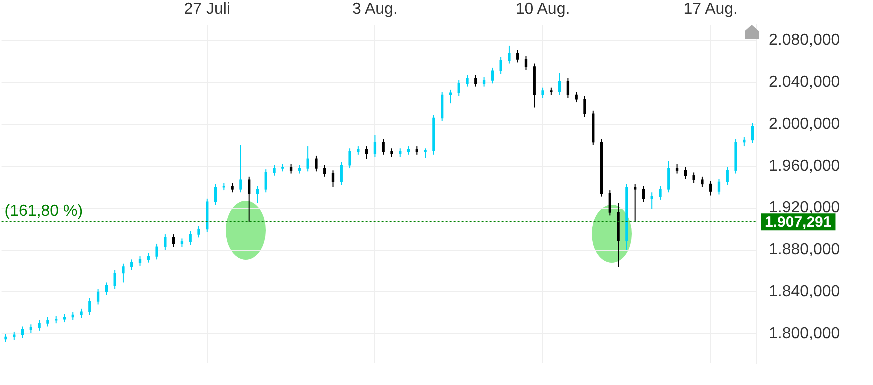 The width and height of the screenshot is (873, 385). Describe the element at coordinates (804, 124) in the screenshot. I see `y-tick-label: 2.000,000` at that location.